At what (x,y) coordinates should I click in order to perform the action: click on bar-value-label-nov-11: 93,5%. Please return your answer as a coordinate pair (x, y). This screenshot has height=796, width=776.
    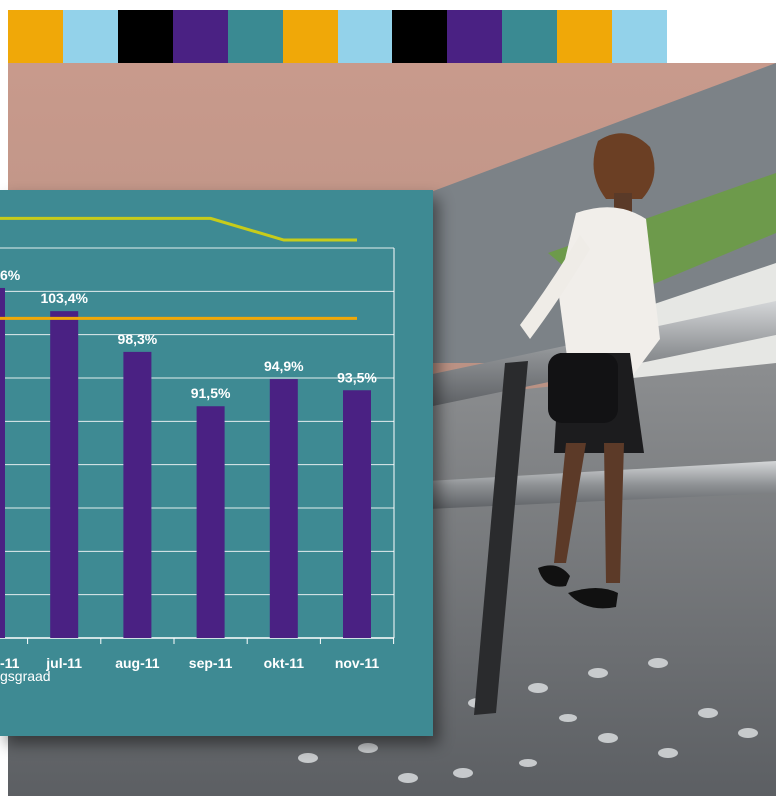
    Looking at the image, I should click on (357, 377).